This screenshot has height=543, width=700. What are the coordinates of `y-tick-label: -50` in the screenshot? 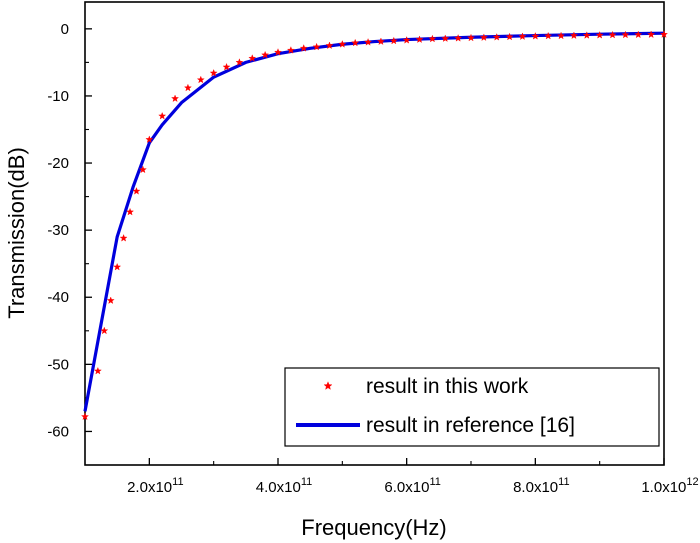 It's located at (58, 364).